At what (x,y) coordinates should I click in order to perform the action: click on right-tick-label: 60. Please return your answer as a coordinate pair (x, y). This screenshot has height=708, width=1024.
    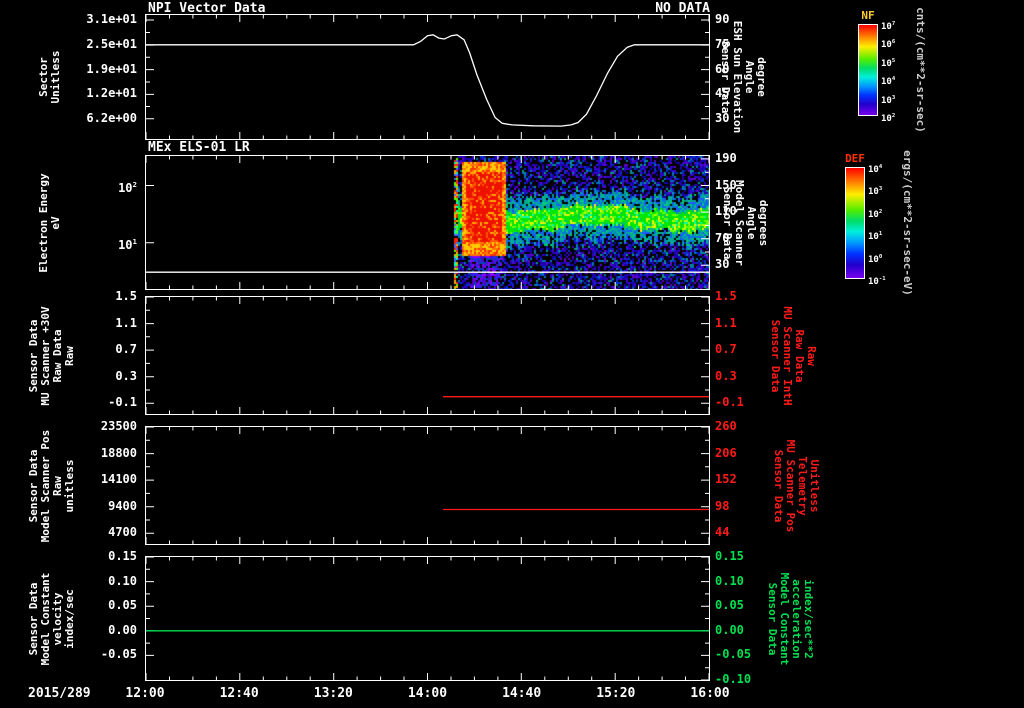
    Looking at the image, I should click on (722, 68).